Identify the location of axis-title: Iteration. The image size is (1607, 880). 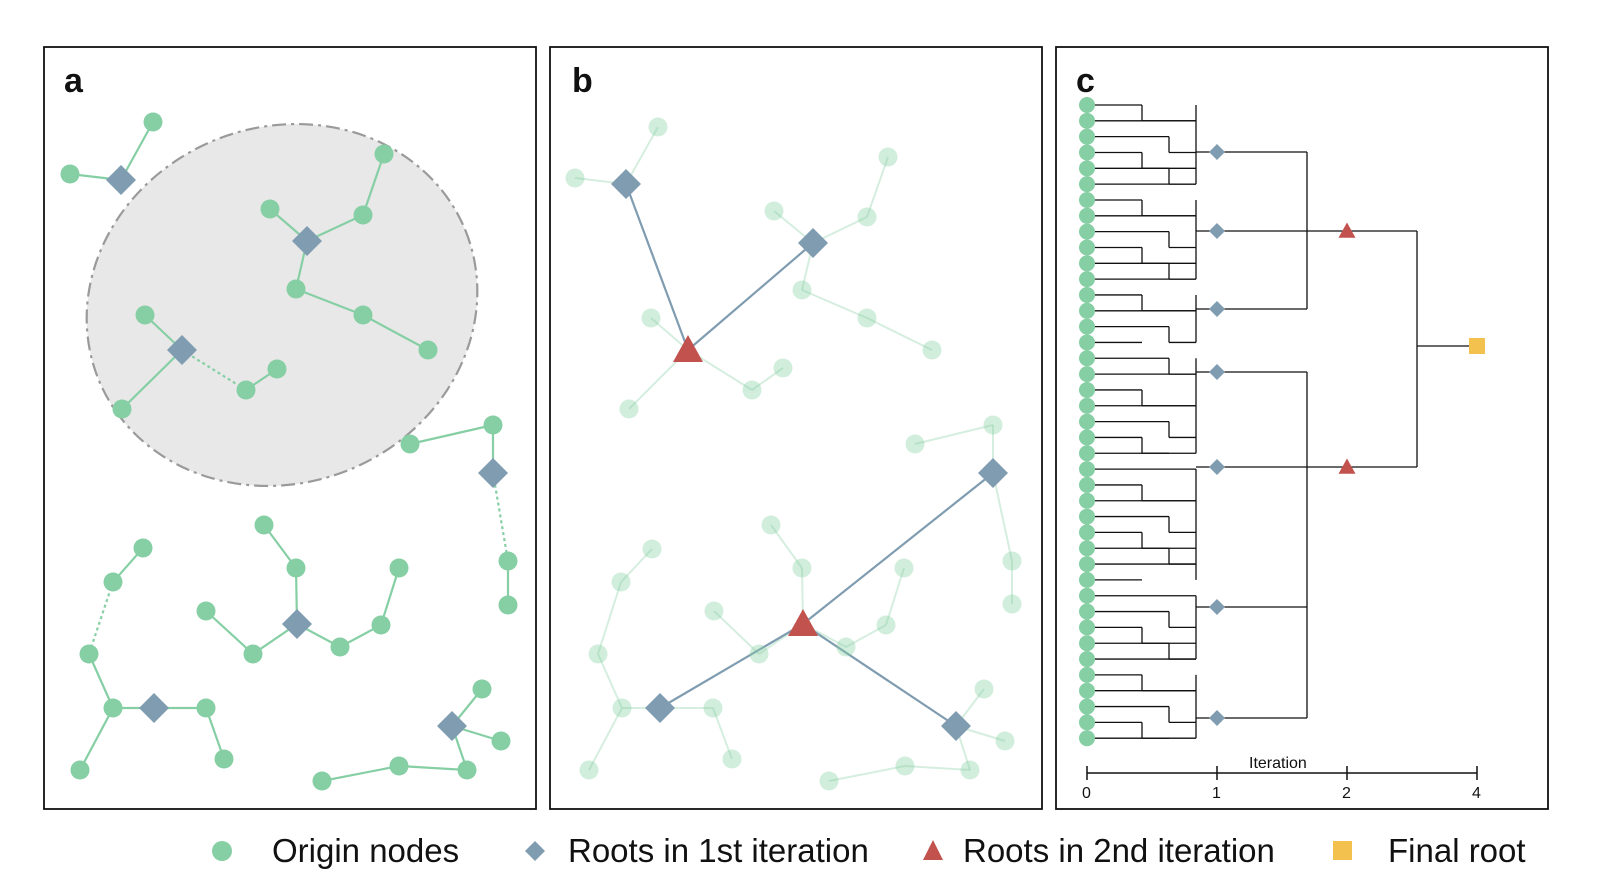
(1278, 763).